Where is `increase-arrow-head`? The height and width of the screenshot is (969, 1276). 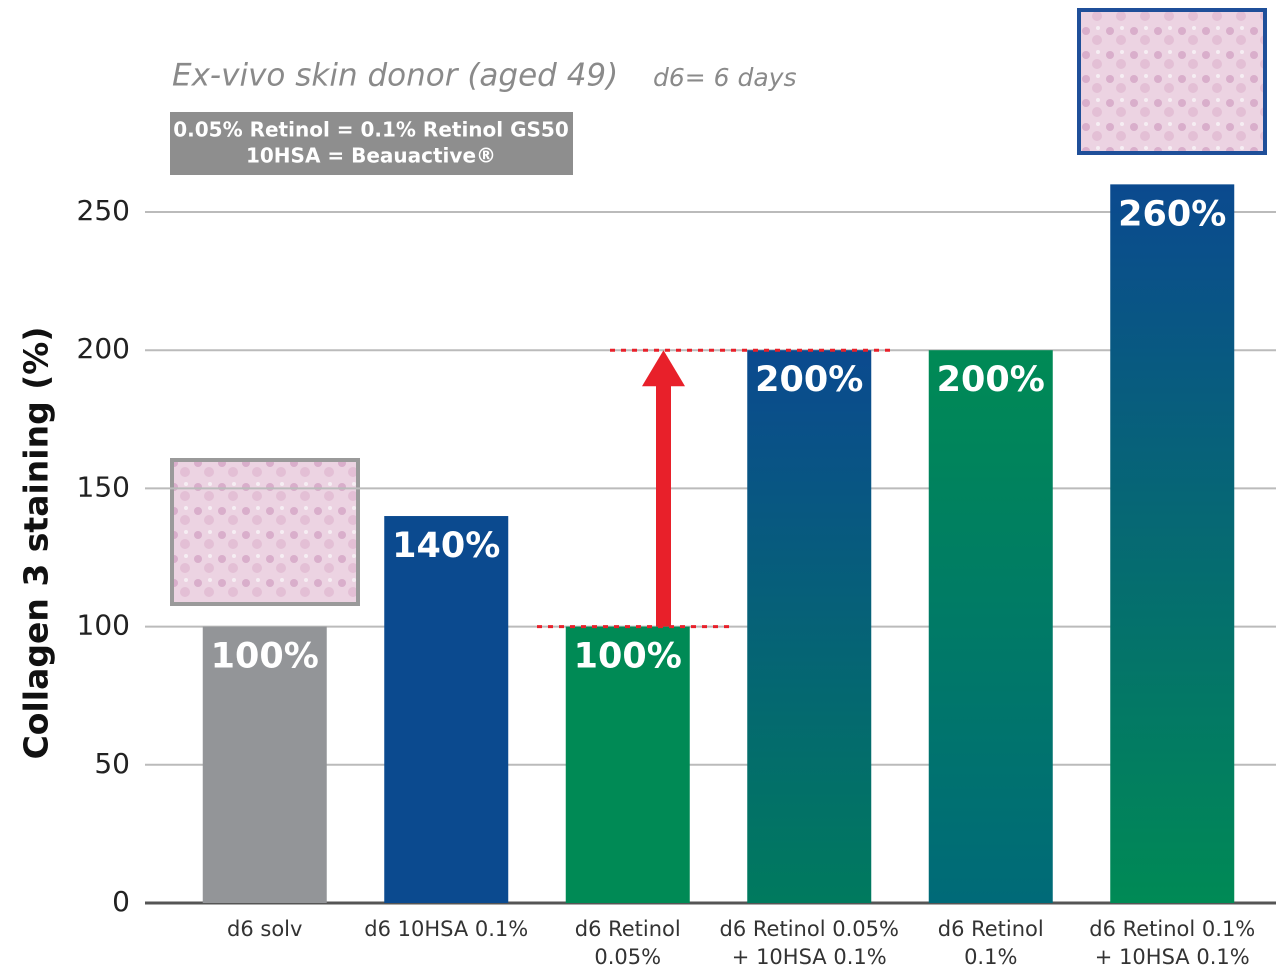
increase-arrow-head is located at coordinates (663, 368).